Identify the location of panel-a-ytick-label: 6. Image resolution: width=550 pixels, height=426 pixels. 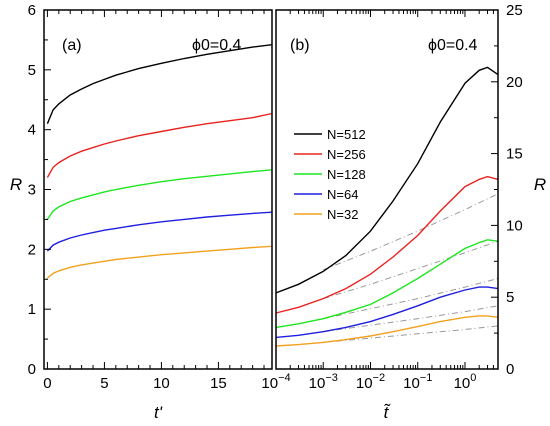
(32, 10).